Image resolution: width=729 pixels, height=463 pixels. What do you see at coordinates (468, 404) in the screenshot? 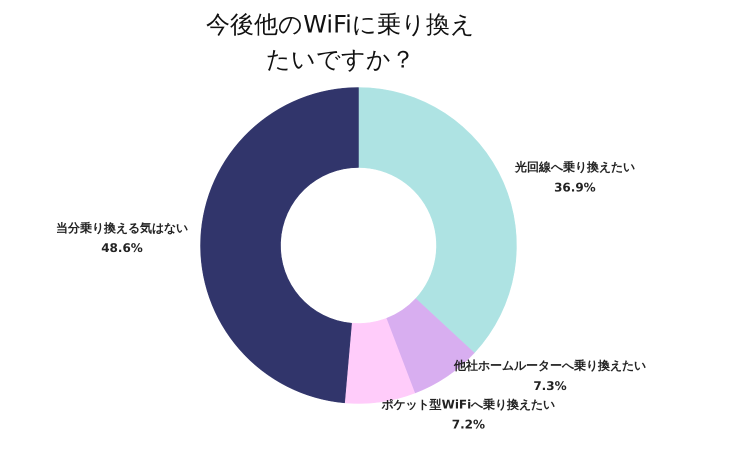
I see `slice-label: ポケット型WiFiへ乗り換えたい` at bounding box center [468, 404].